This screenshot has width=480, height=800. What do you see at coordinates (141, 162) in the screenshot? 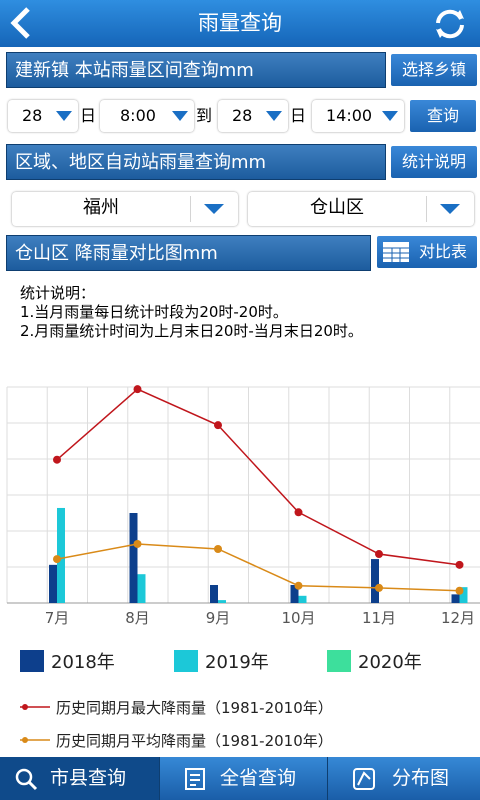
I see `region-title: 区域、地区自动站雨量查询mm` at bounding box center [141, 162].